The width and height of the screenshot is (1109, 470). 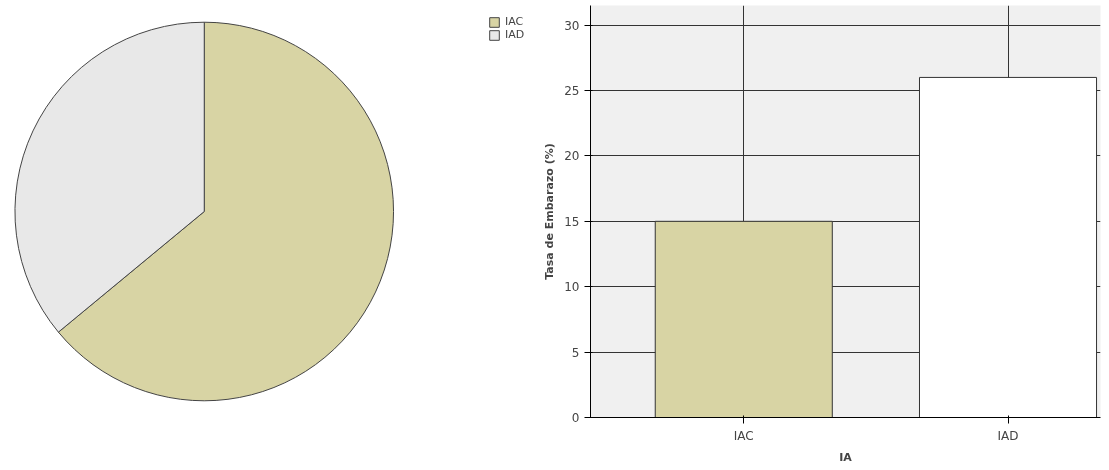 What do you see at coordinates (572, 156) in the screenshot?
I see `y-tick-label: 20` at bounding box center [572, 156].